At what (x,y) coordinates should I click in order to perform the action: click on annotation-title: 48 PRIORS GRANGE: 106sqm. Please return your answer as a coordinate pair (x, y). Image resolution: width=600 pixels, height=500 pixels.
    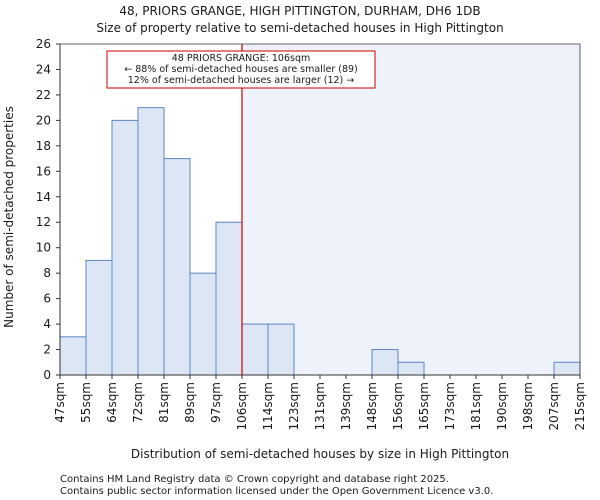
    Looking at the image, I should click on (241, 58).